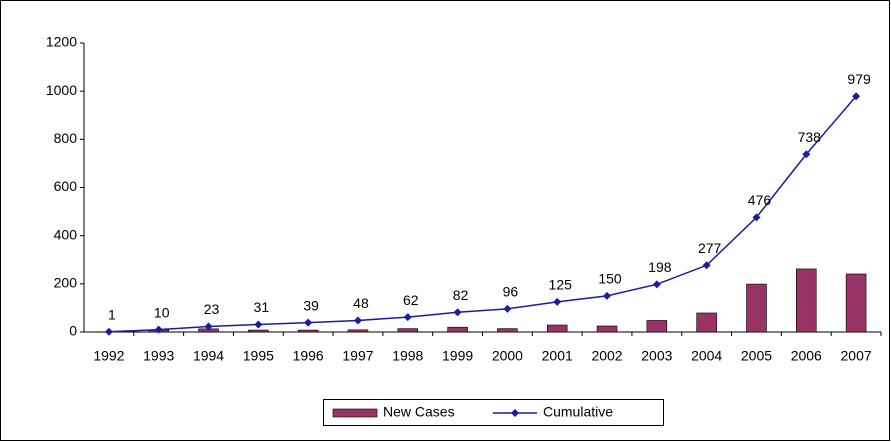  I want to click on data-label: 31, so click(262, 307).